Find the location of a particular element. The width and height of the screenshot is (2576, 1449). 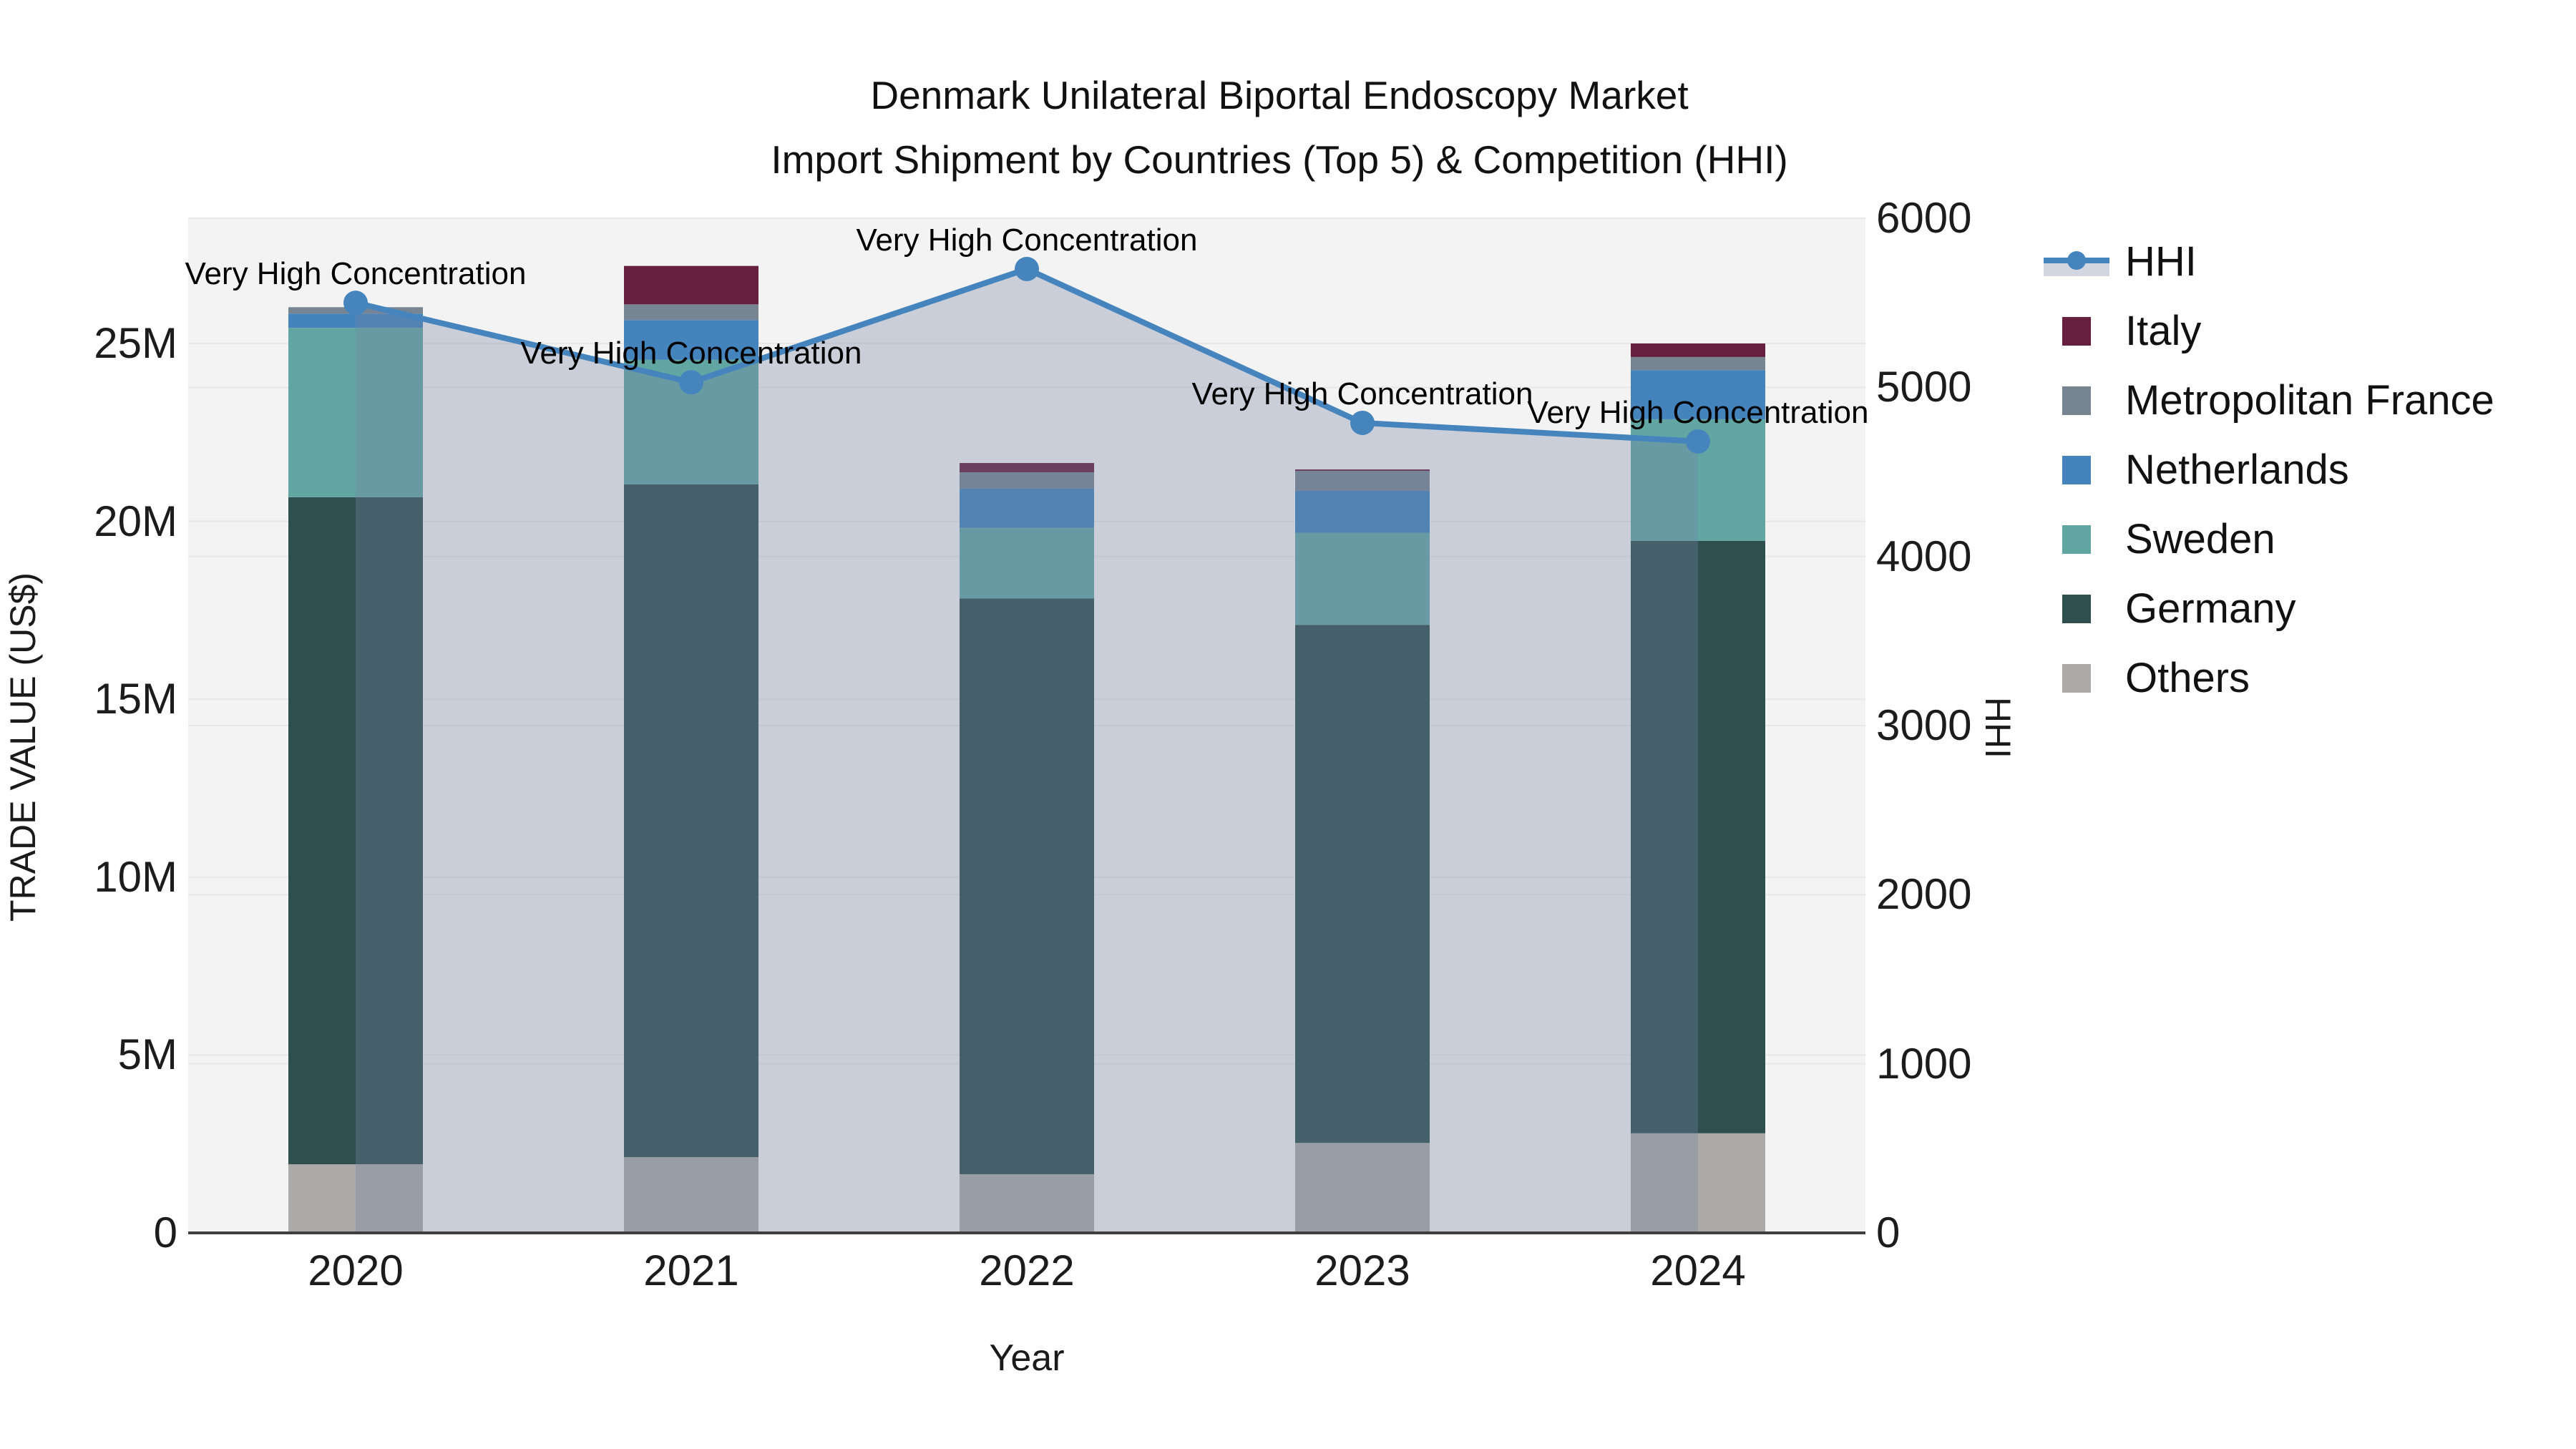

bar-segment-sweden-2023 is located at coordinates (1362, 578).